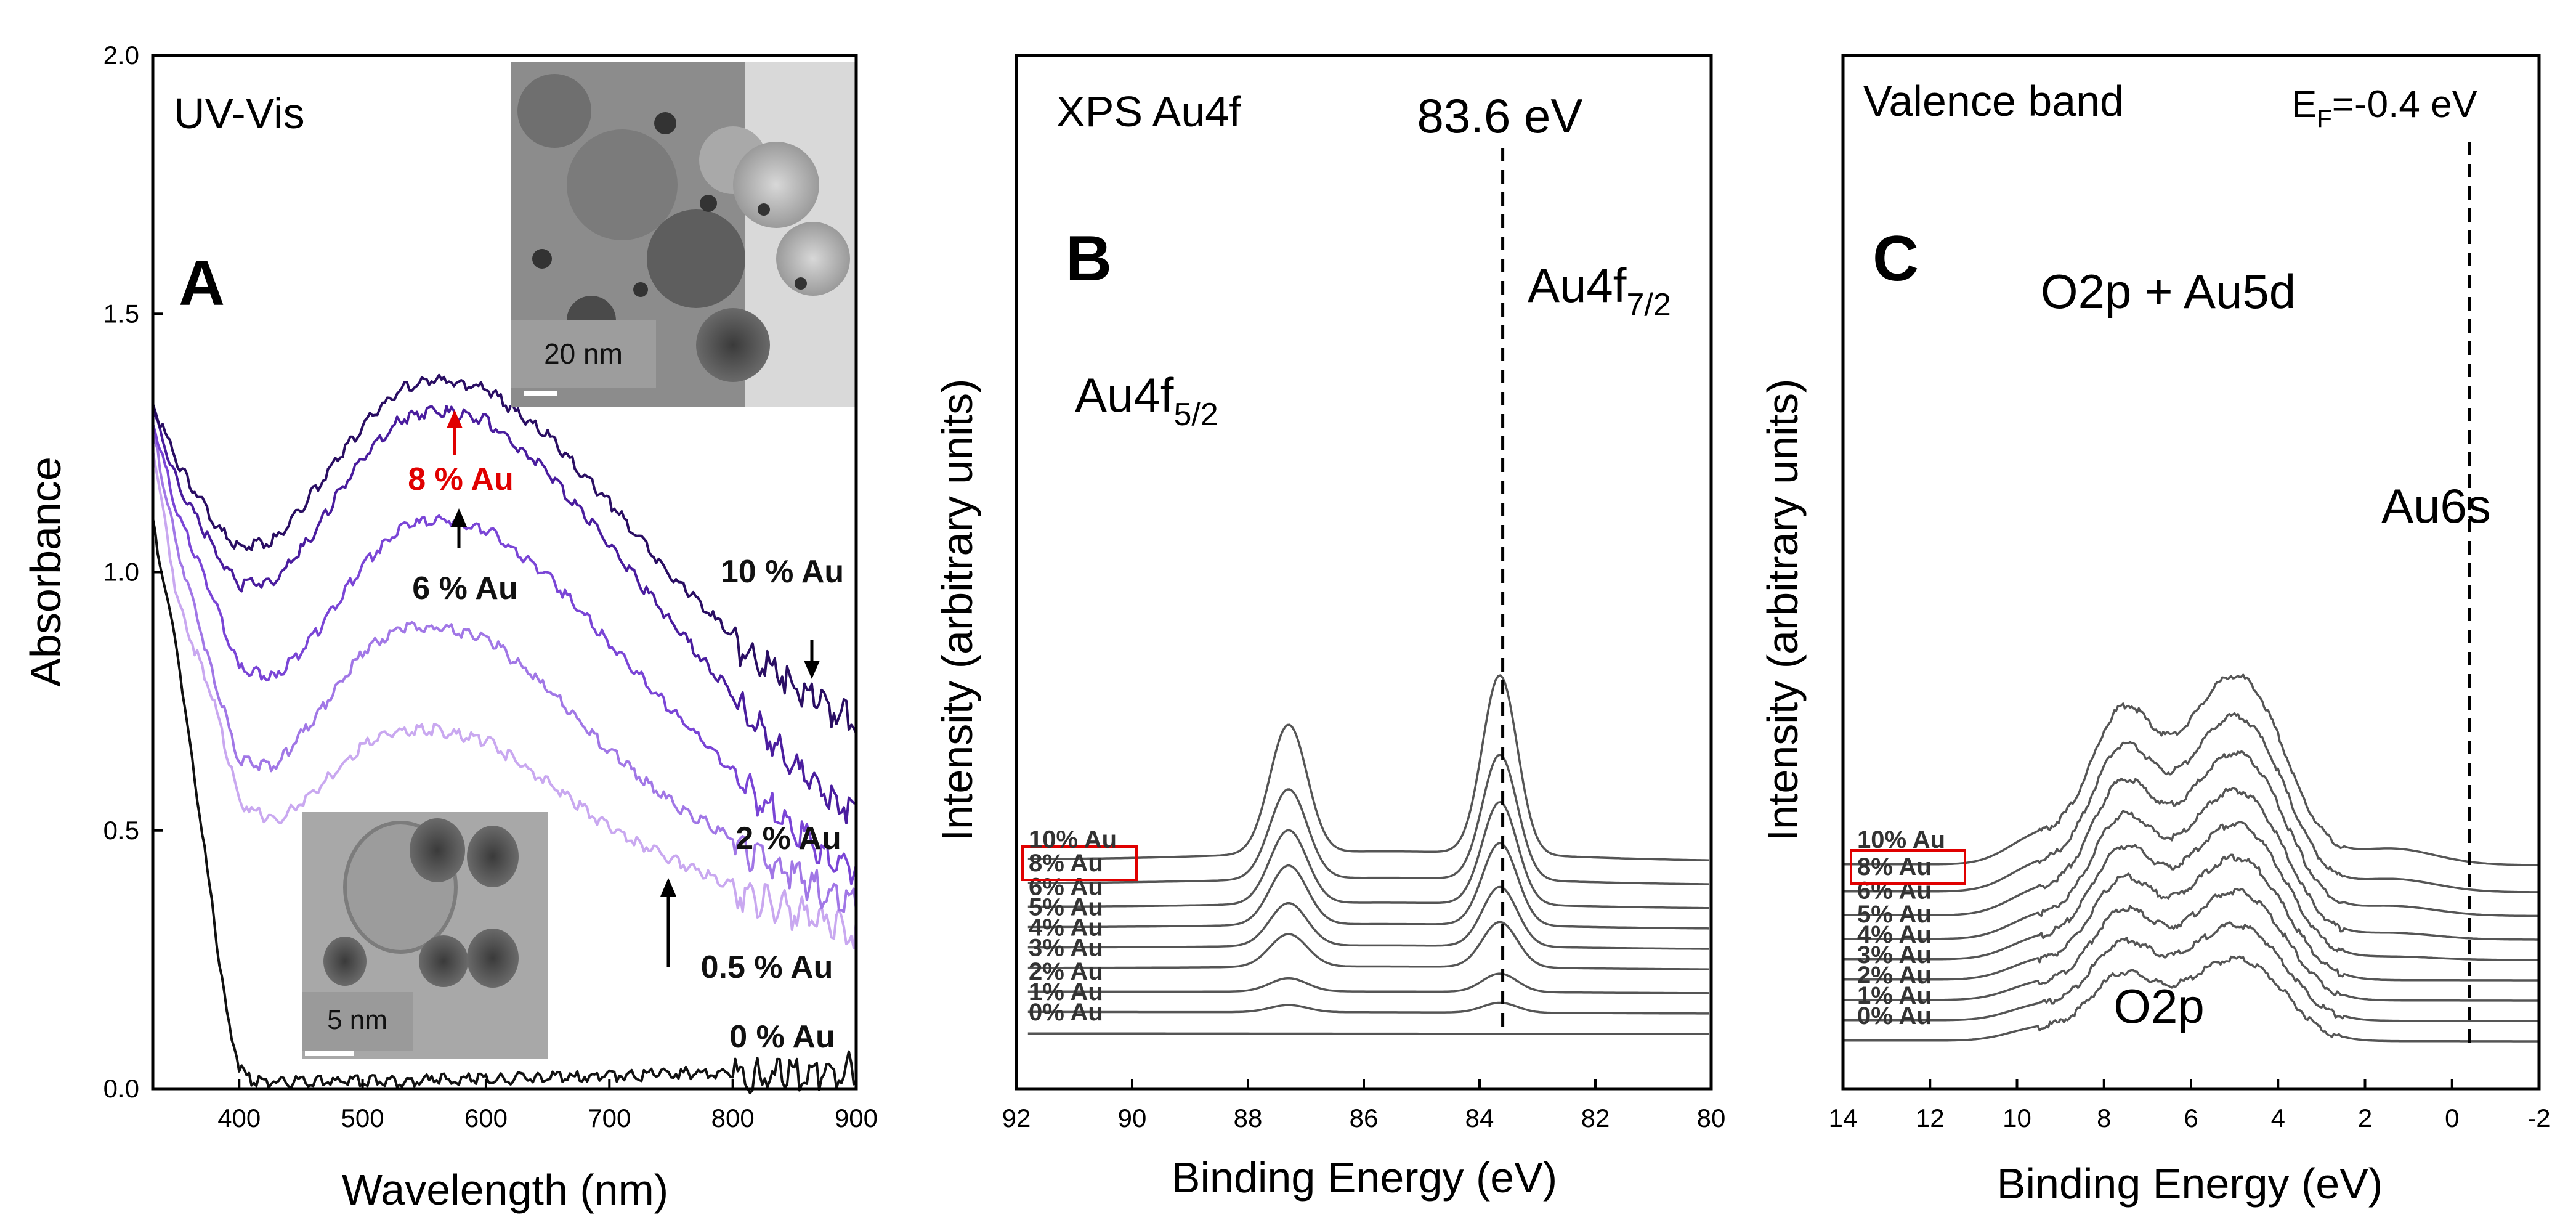 The image size is (2576, 1228). What do you see at coordinates (239, 113) in the screenshot?
I see `panel-a-corner-title: UV-Vis` at bounding box center [239, 113].